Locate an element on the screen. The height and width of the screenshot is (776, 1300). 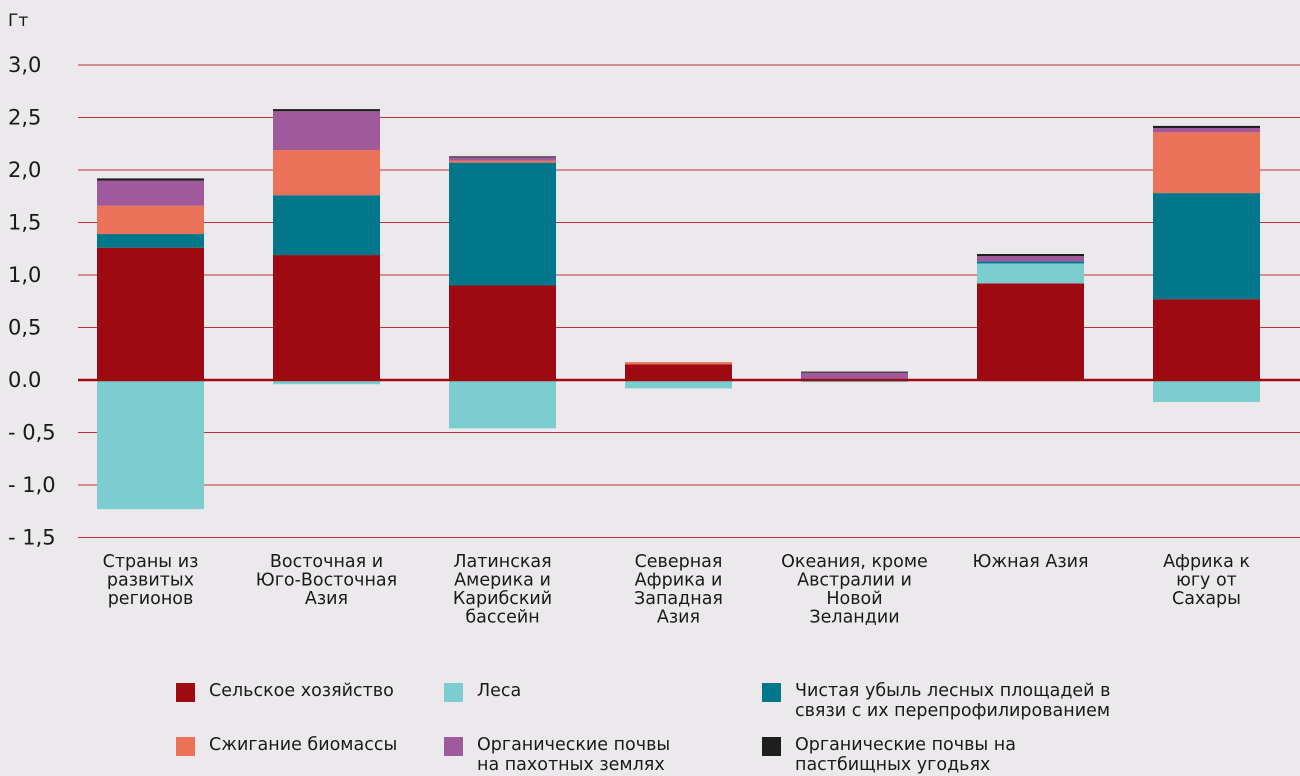
legend-swatch-forests is located at coordinates (453, 692).